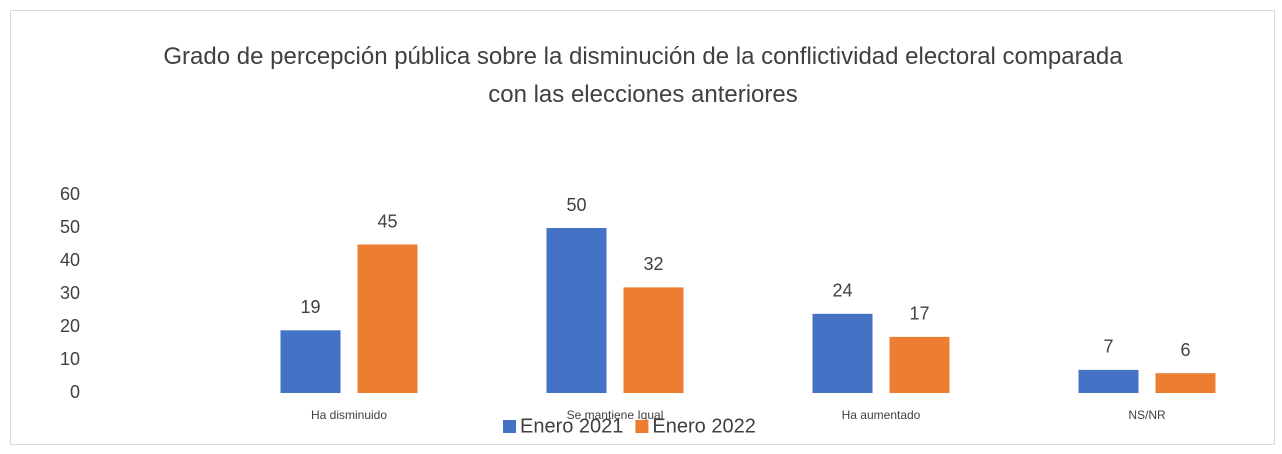  I want to click on data-label: 24, so click(842, 291).